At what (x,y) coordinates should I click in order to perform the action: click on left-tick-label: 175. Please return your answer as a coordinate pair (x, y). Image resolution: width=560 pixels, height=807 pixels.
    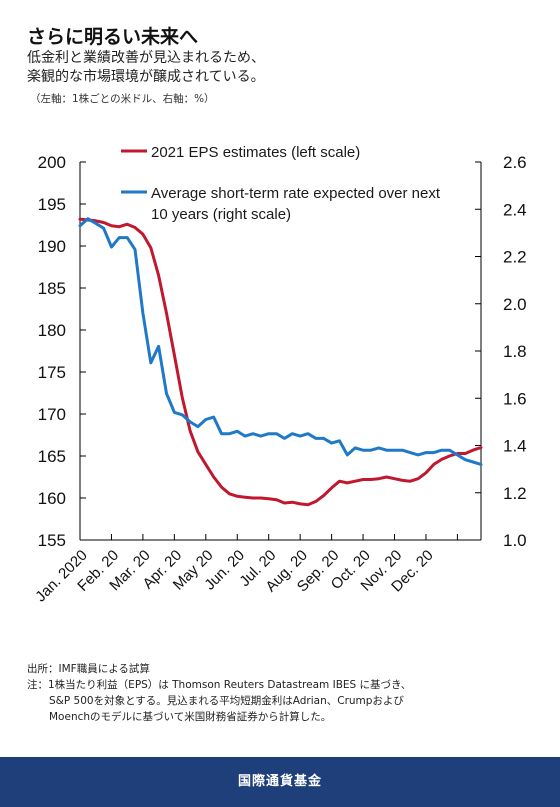
    Looking at the image, I should click on (52, 372).